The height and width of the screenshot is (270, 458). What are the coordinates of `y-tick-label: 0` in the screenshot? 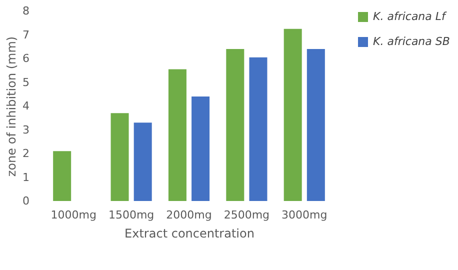 It's located at (26, 201).